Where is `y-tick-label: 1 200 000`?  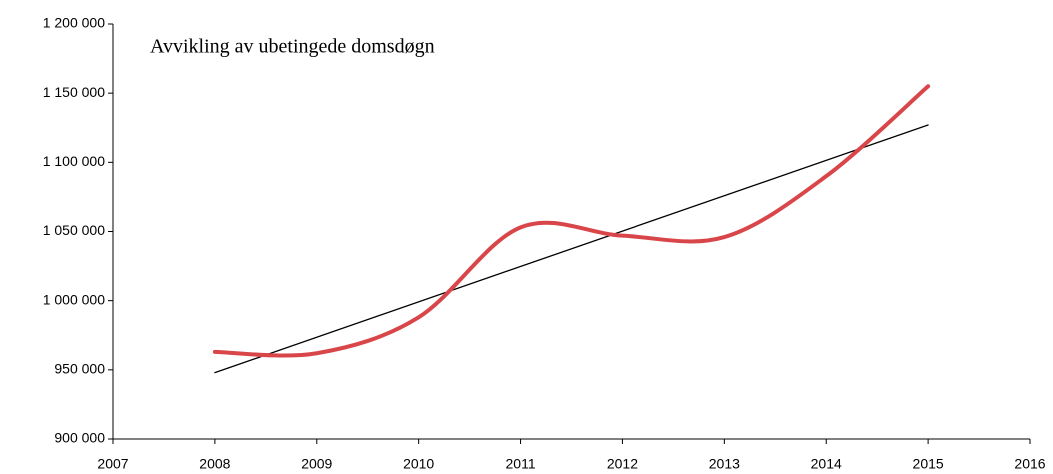 y-tick-label: 1 200 000 is located at coordinates (74, 23).